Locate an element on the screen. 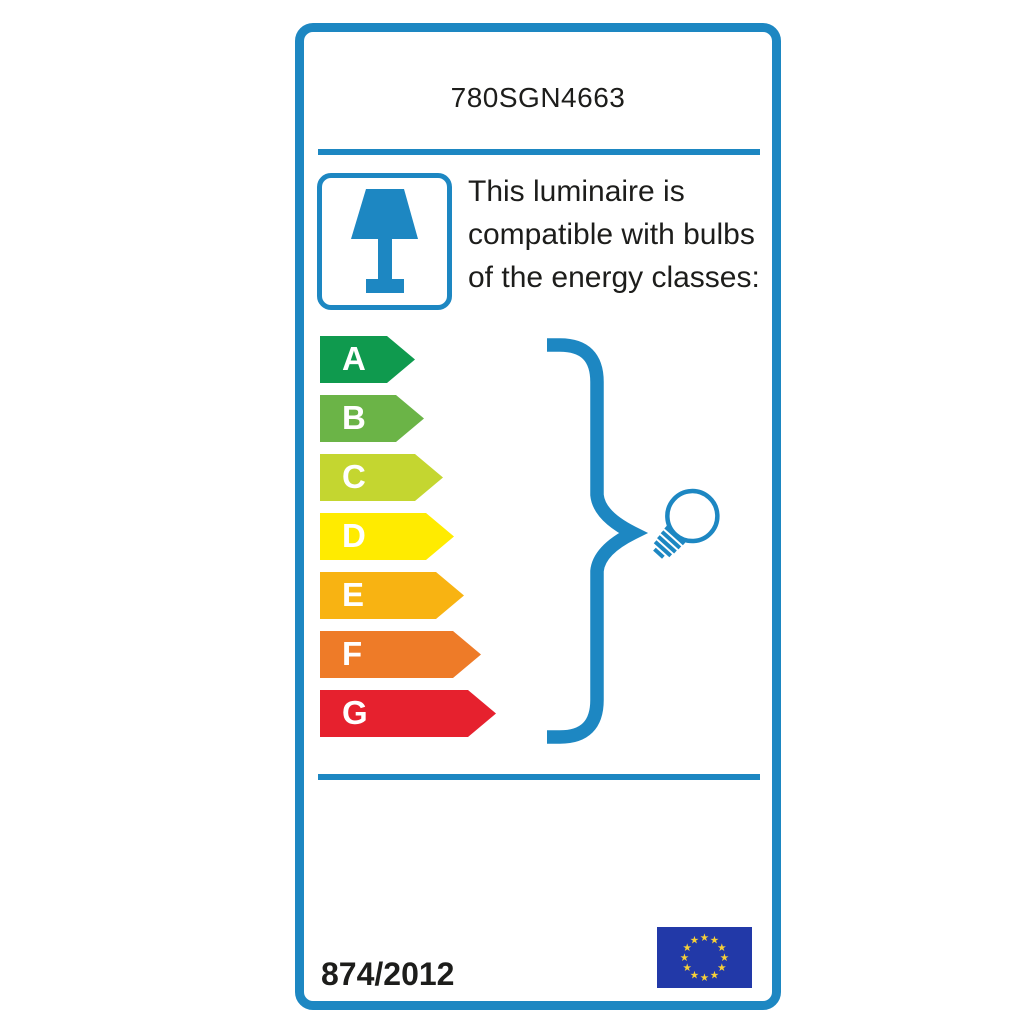 This screenshot has width=1024, height=1024. energy-class-letter: A is located at coordinates (354, 358).